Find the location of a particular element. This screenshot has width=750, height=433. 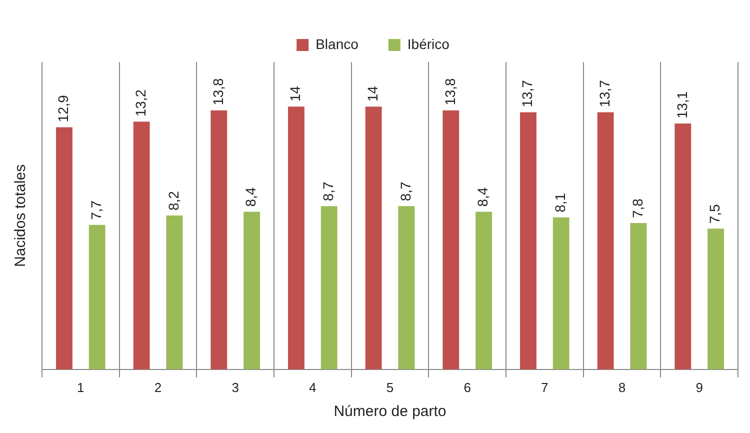

data-label: 12,9 is located at coordinates (63, 108).